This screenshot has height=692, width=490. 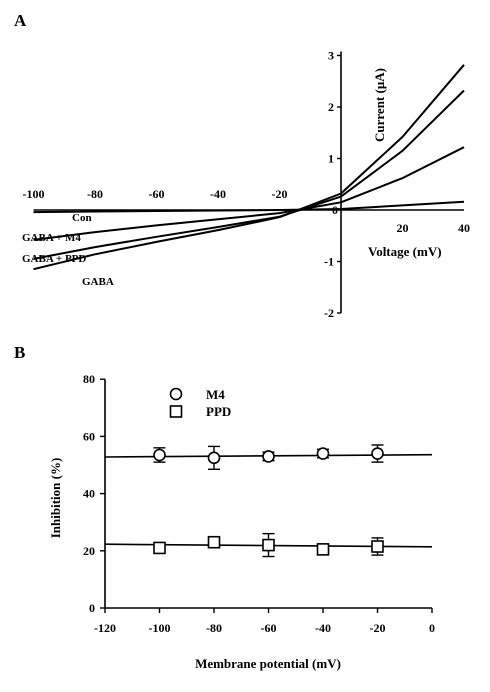 What do you see at coordinates (464, 228) in the screenshot?
I see `panel-a-x-tick-label: 40` at bounding box center [464, 228].